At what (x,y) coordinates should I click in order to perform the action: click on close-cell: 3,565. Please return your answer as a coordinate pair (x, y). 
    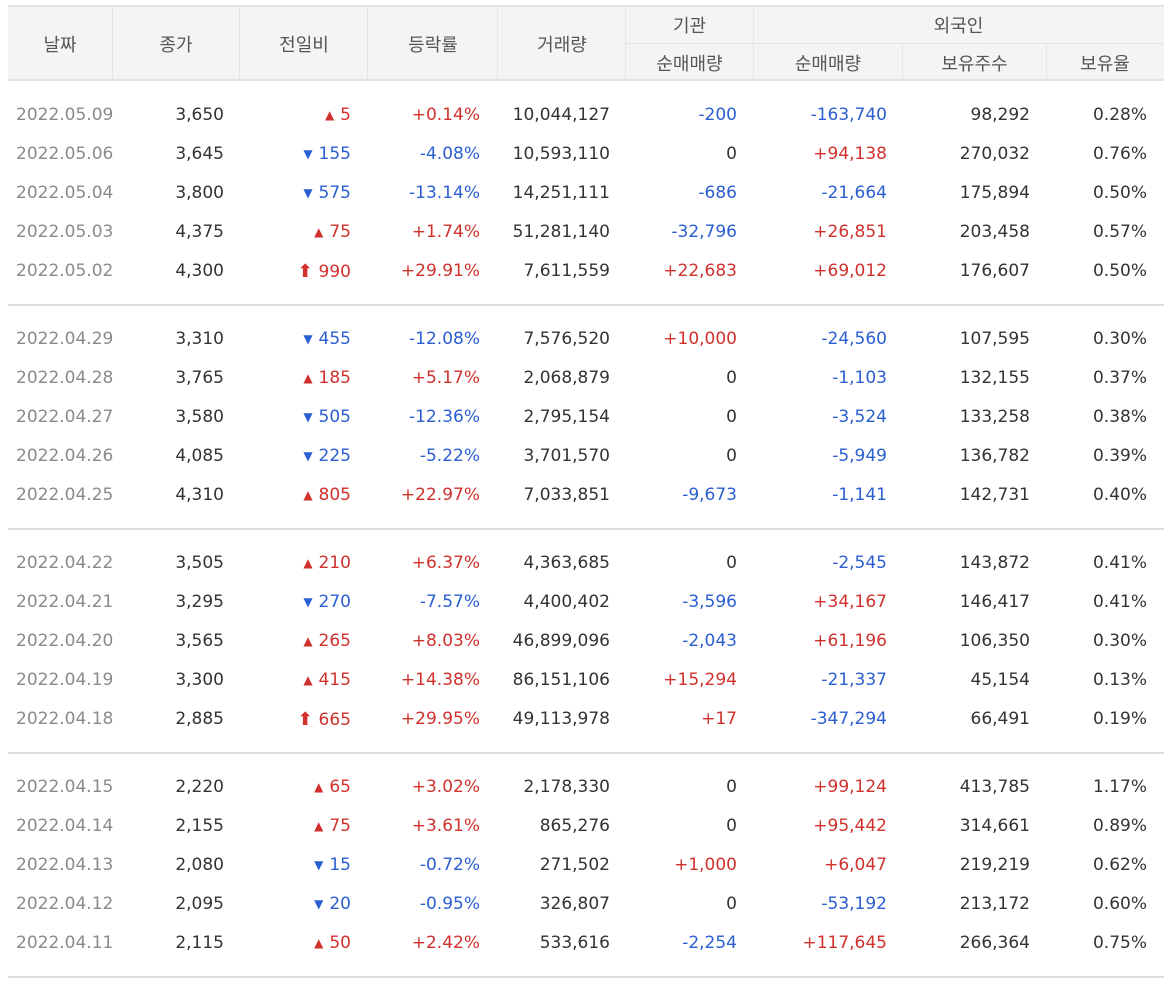
    Looking at the image, I should click on (199, 641).